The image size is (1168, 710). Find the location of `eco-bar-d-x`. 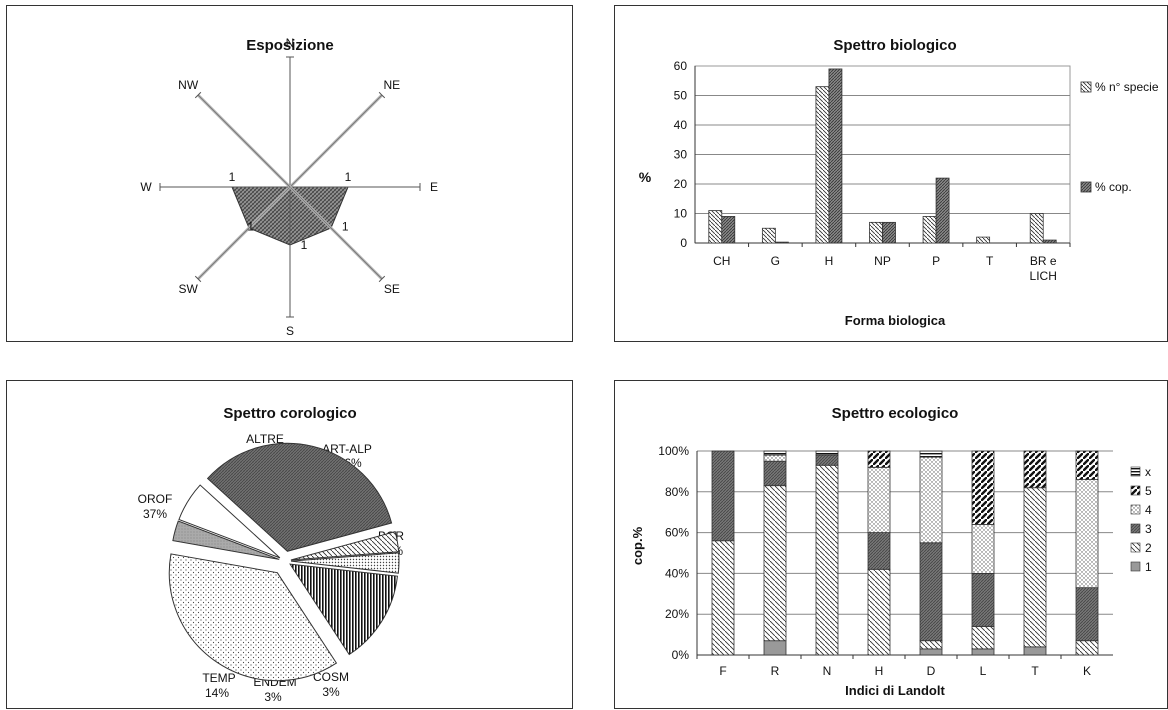

eco-bar-d-x is located at coordinates (931, 454).